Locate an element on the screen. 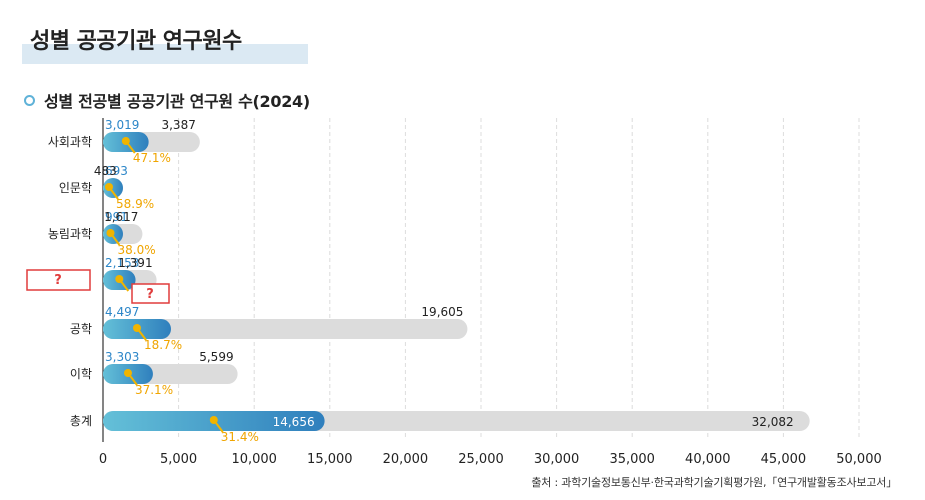 Image resolution: width=925 pixels, height=500 pixels. share-label: 38.0% is located at coordinates (136, 250).